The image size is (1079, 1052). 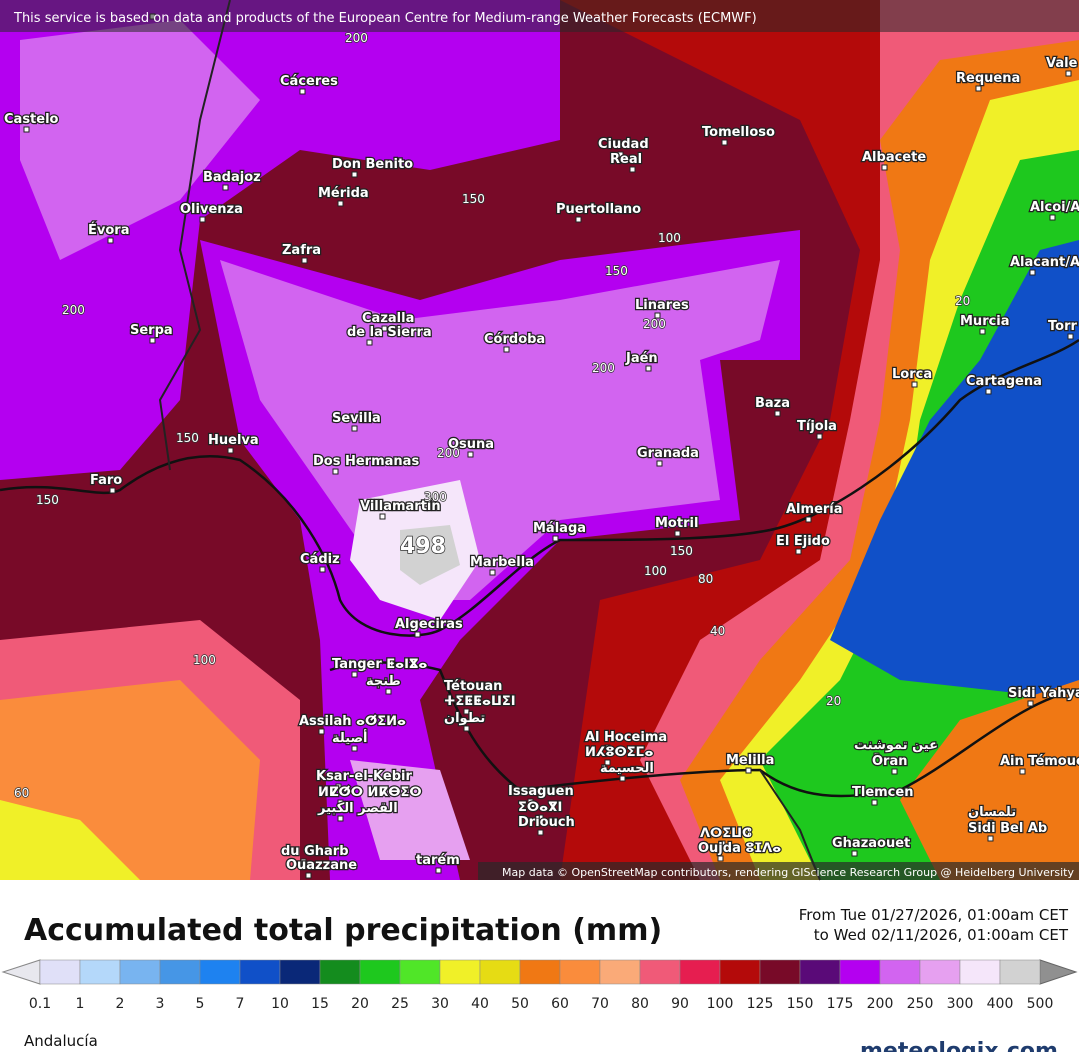 What do you see at coordinates (389, 332) in the screenshot?
I see `place-label: de la Sierra` at bounding box center [389, 332].